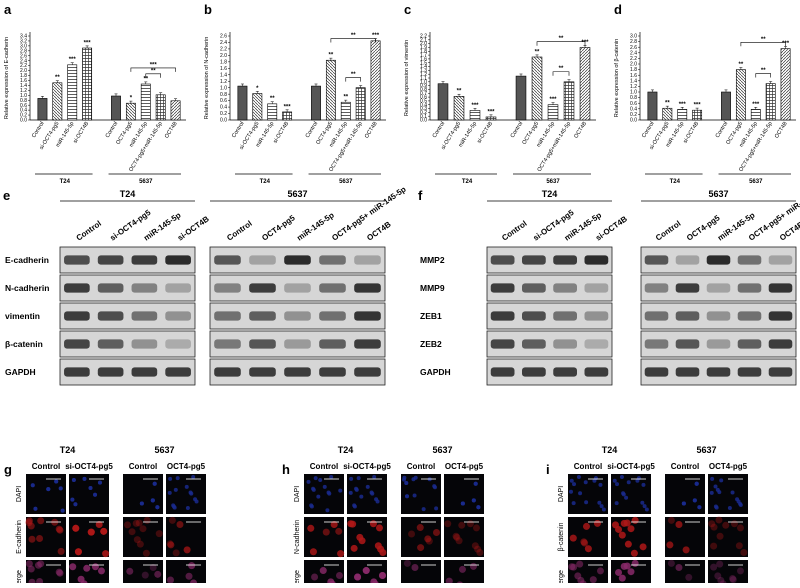 This screenshot has height=588, width=800. Describe the element at coordinates (223, 95) in the screenshot. I see `y-tick-label: 0.8` at that location.